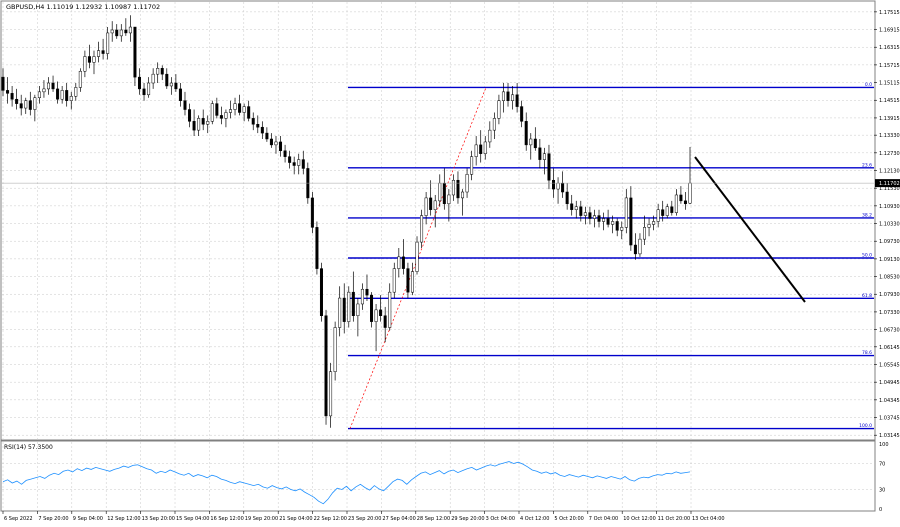 The image size is (900, 527). What do you see at coordinates (889, 119) in the screenshot?
I see `price-tick-label: 1.13915` at bounding box center [889, 119].